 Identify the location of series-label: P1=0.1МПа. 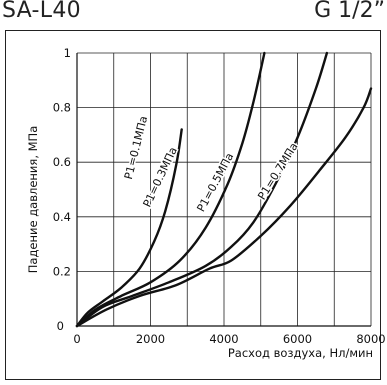
(136, 148).